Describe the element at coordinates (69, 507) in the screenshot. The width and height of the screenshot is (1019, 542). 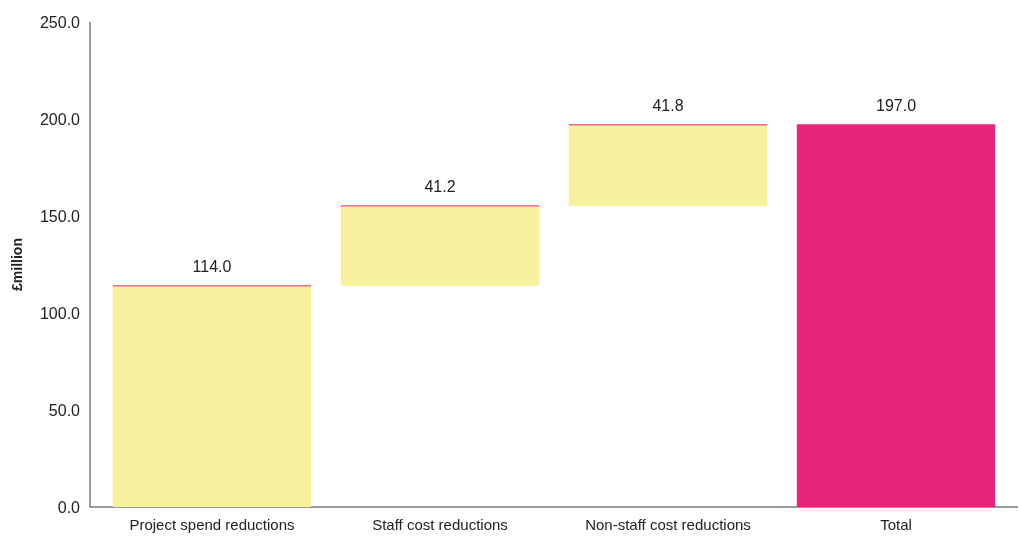
I see `y-tick-label: 0.0` at that location.